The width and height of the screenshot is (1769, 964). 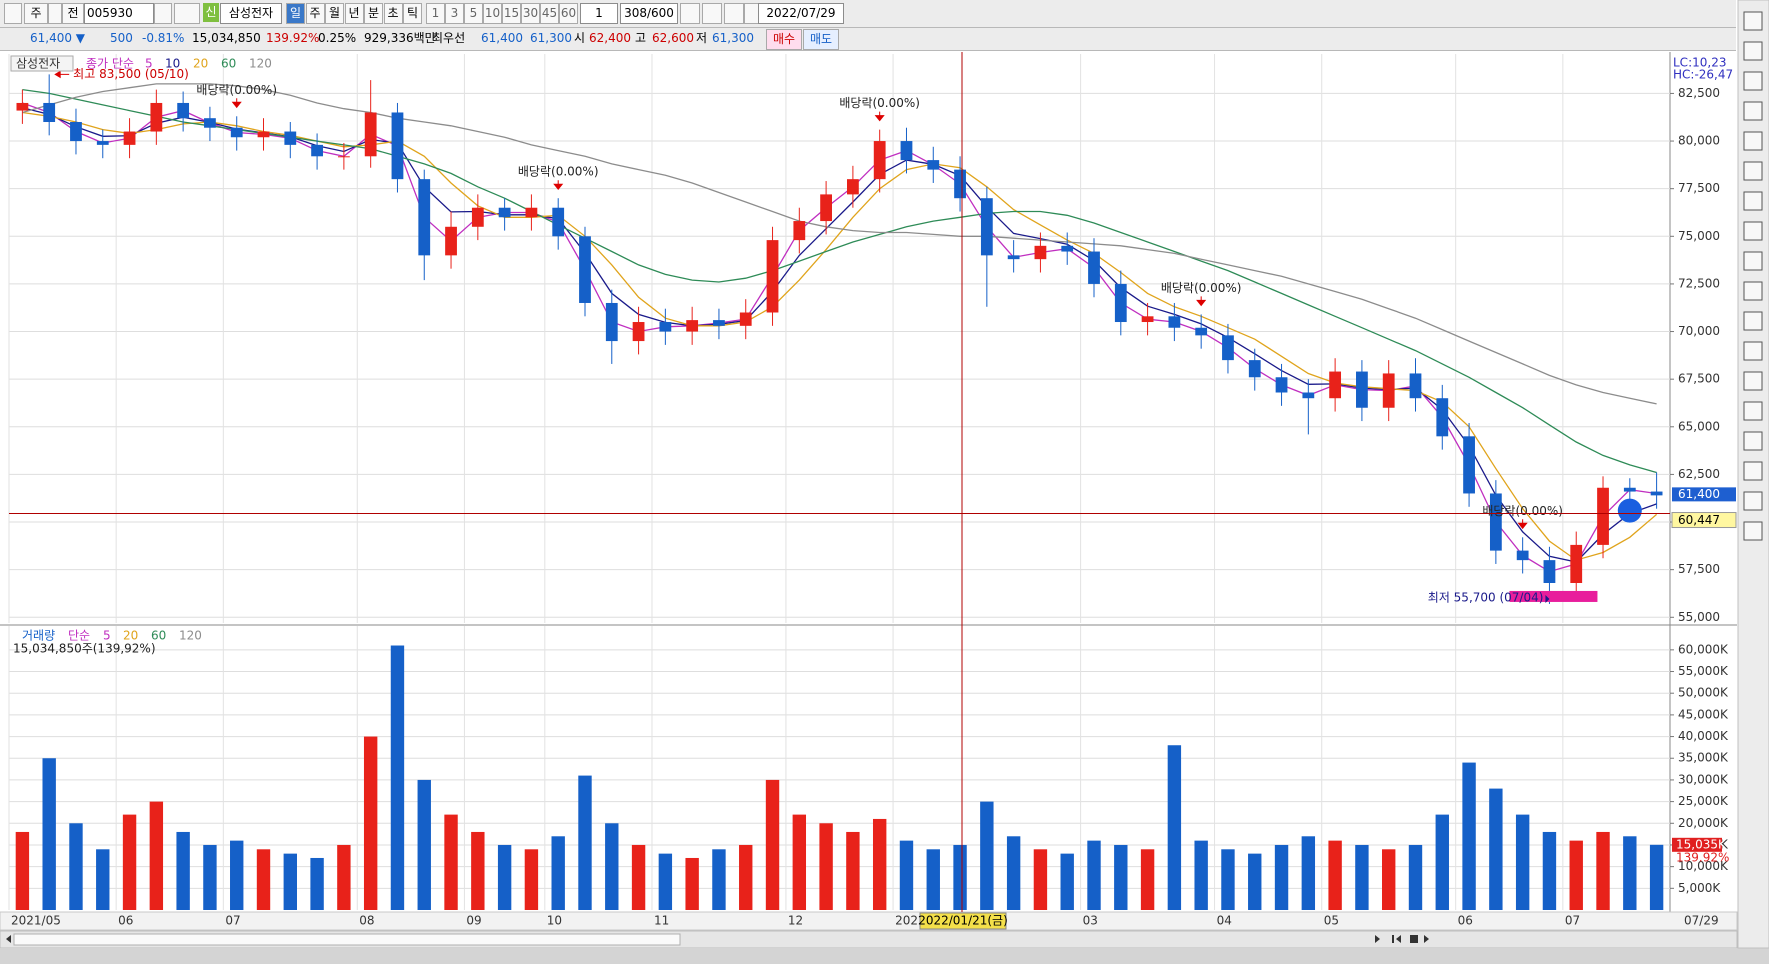 What do you see at coordinates (1701, 921) in the screenshot?
I see `x-tick-label: 07/29` at bounding box center [1701, 921].